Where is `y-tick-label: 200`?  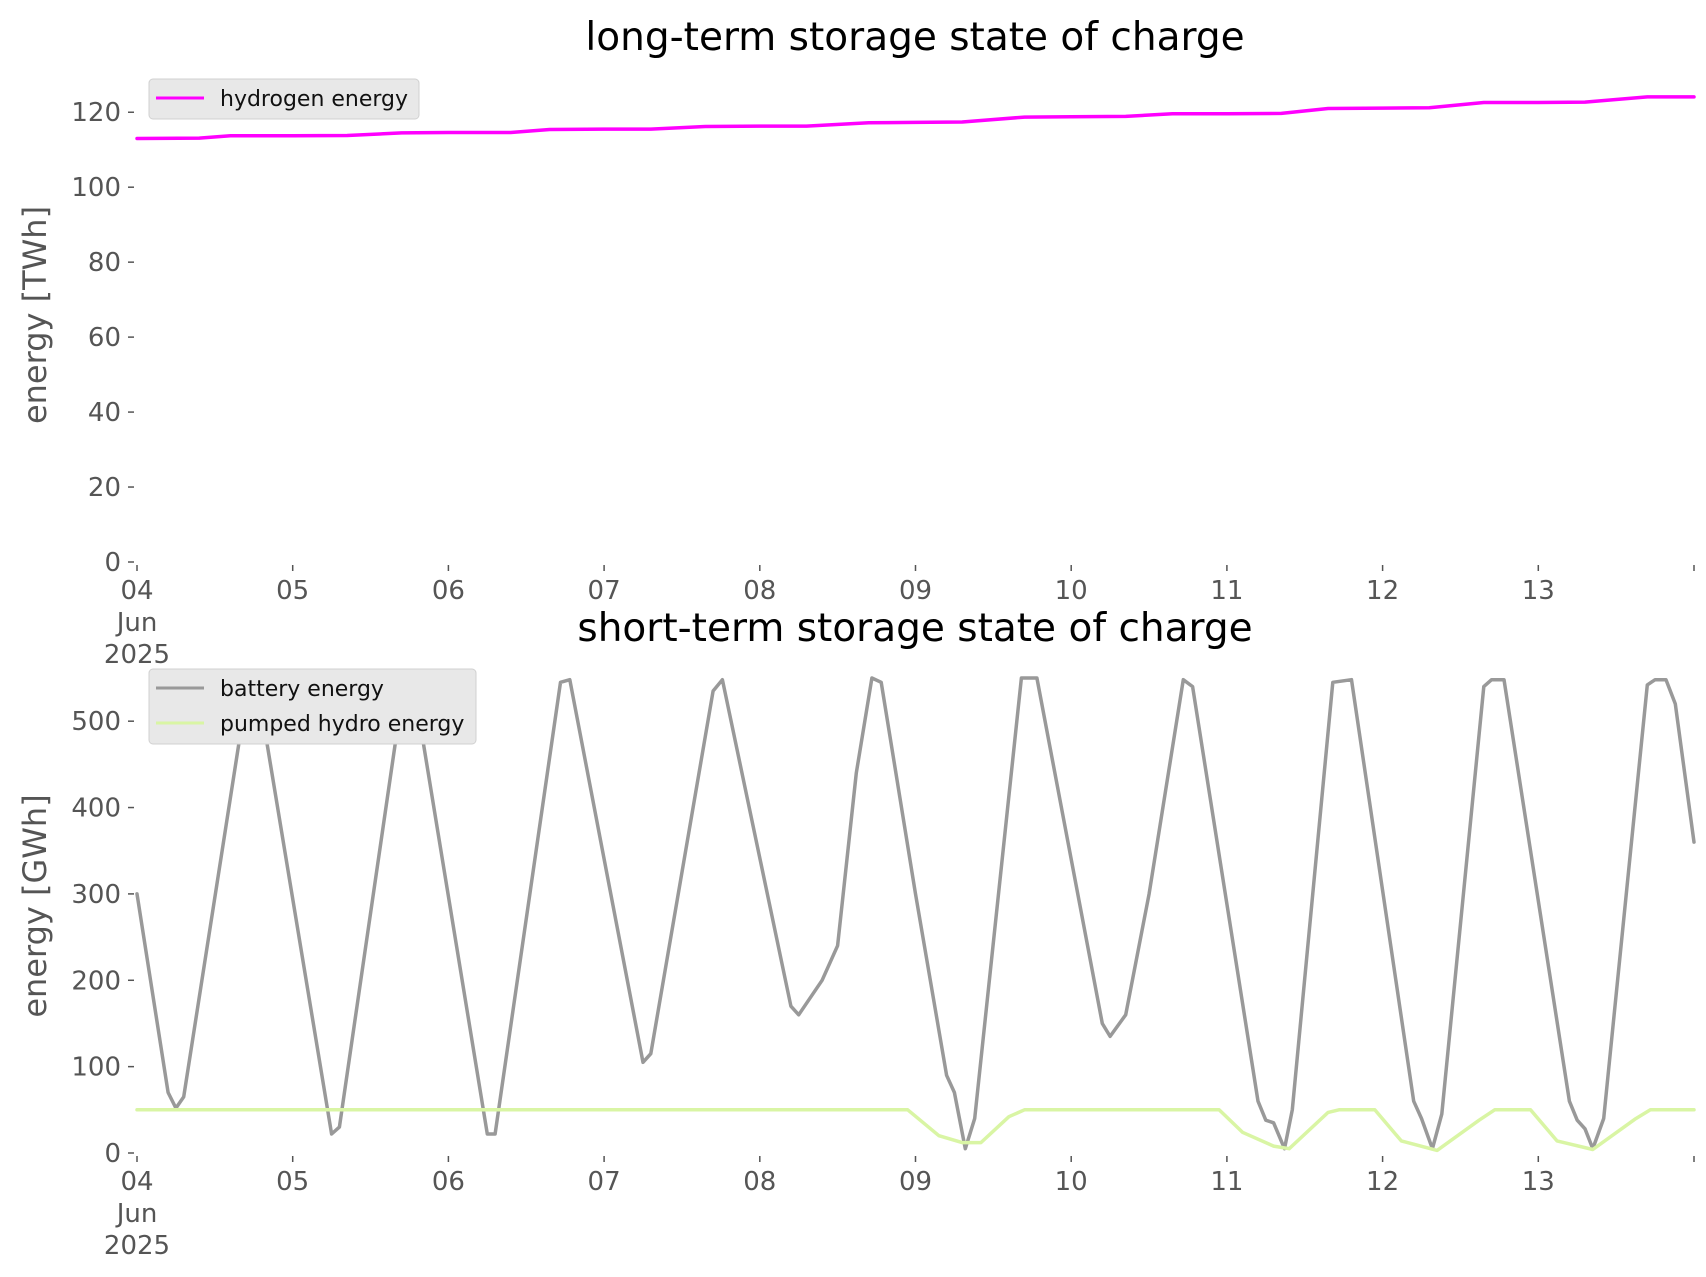
y-tick-label: 200 is located at coordinates (96, 981).